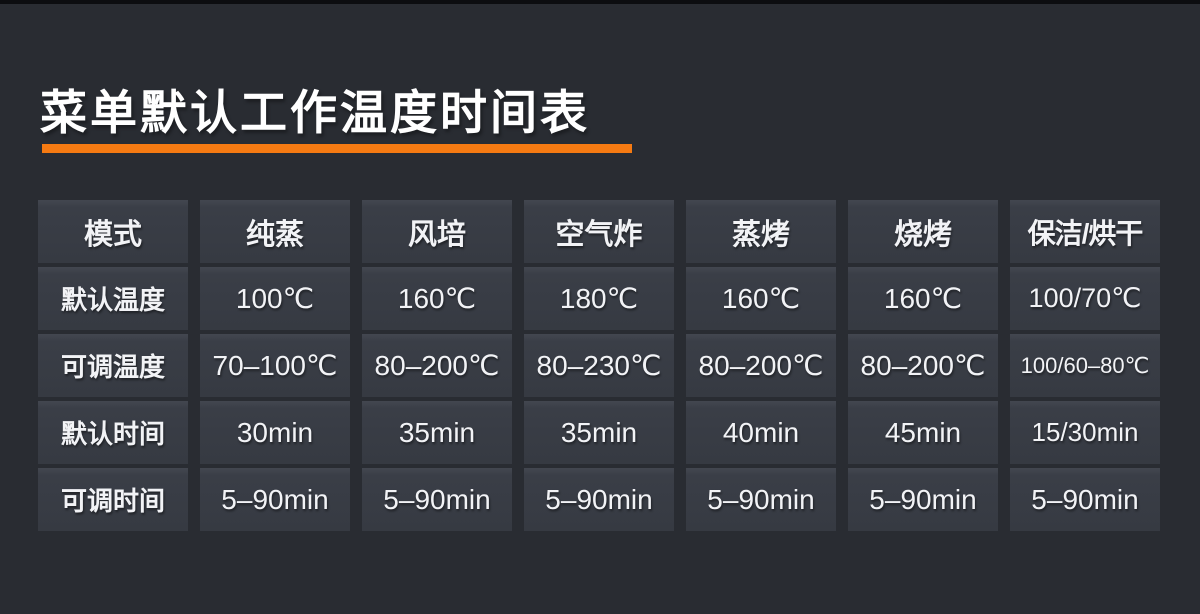 This screenshot has height=614, width=1200. Describe the element at coordinates (761, 432) in the screenshot. I see `value-cell: 40min` at that location.